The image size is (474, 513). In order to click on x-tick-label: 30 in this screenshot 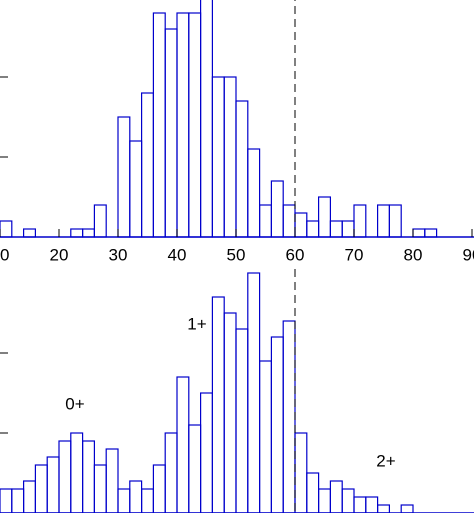, I will do `click(118, 254)`.